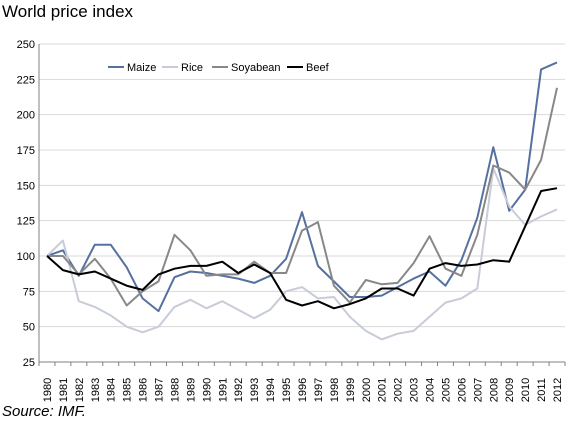 The image size is (570, 427). What do you see at coordinates (175, 390) in the screenshot?
I see `x-tick-label: 1988` at bounding box center [175, 390].